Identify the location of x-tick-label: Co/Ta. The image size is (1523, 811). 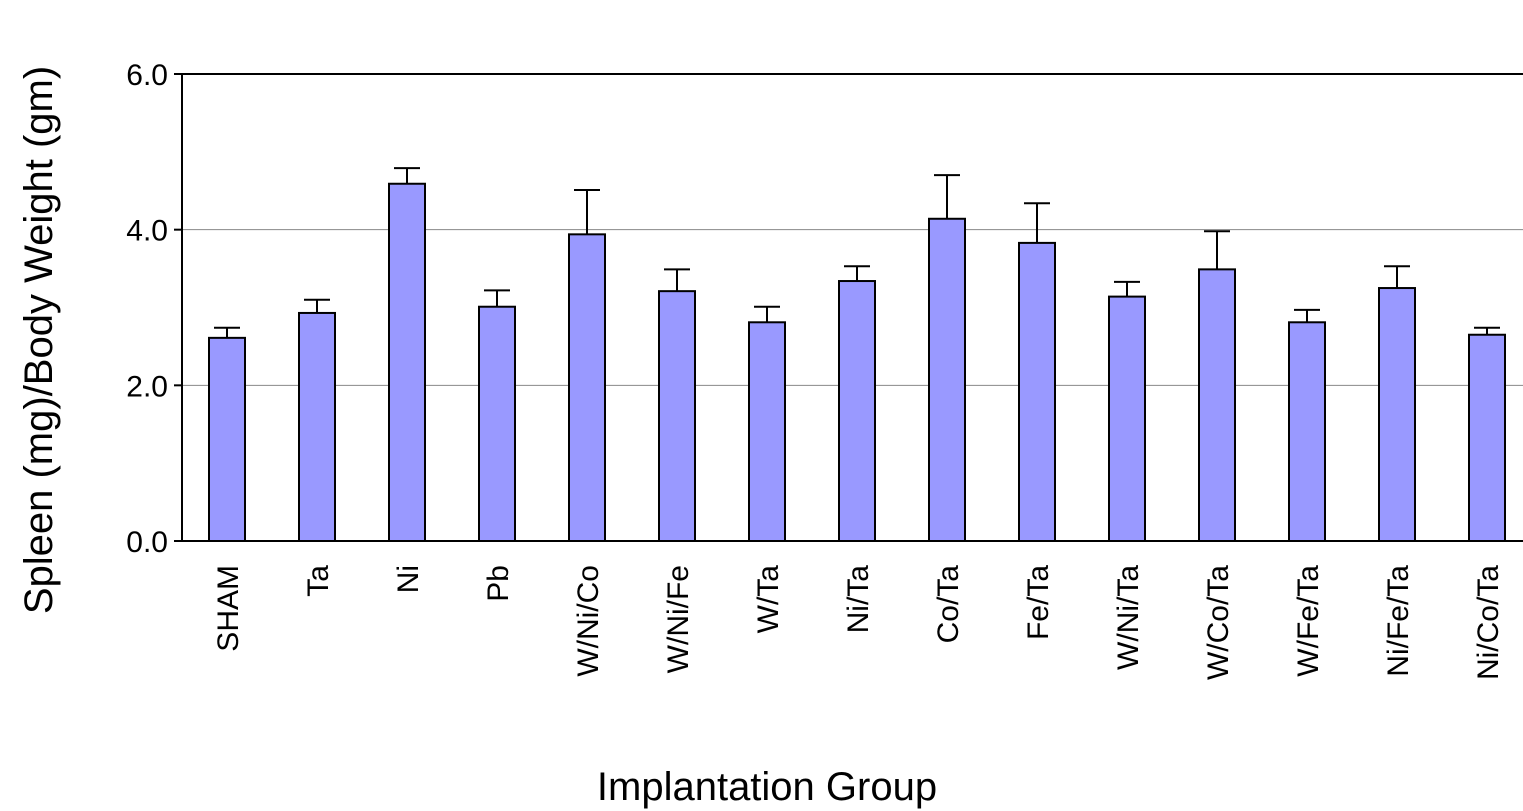
(948, 604).